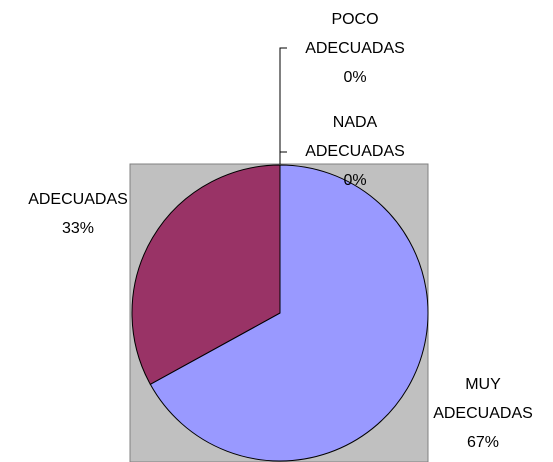  Describe the element at coordinates (78, 228) in the screenshot. I see `value-label: 33%` at that location.